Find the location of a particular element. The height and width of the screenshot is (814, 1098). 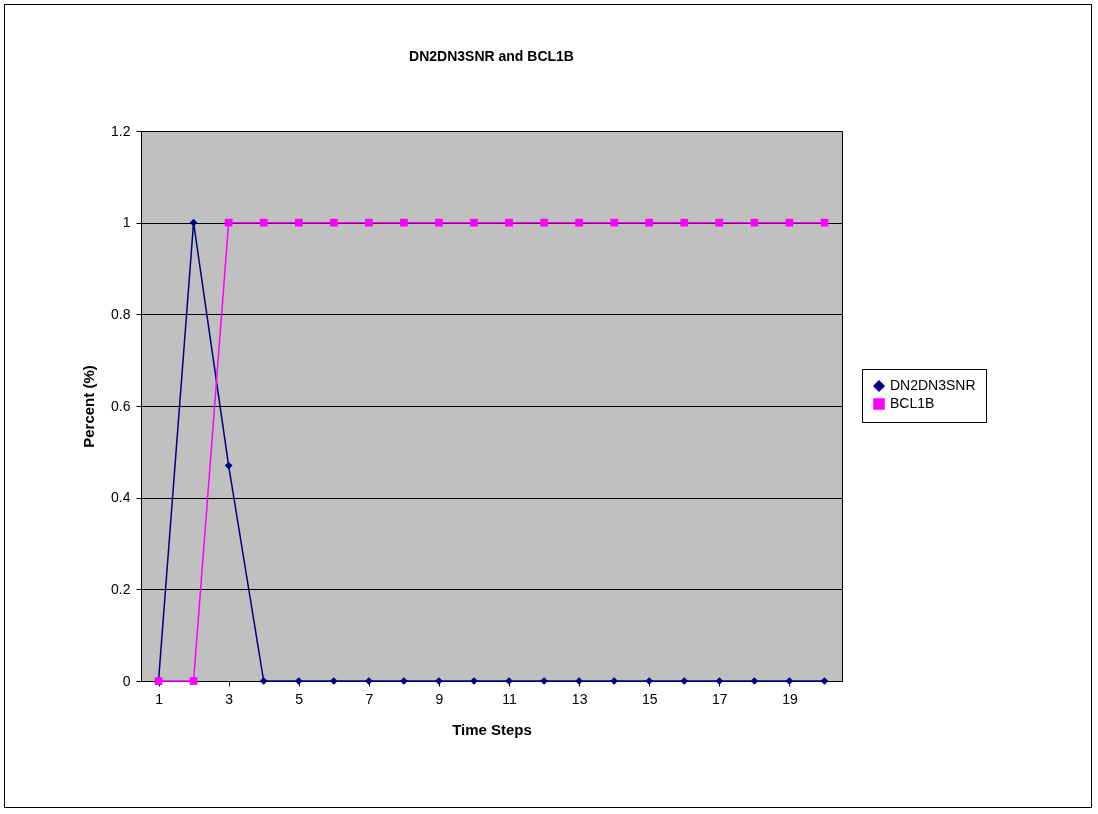

y-tick-label: 0.6 is located at coordinates (121, 405).